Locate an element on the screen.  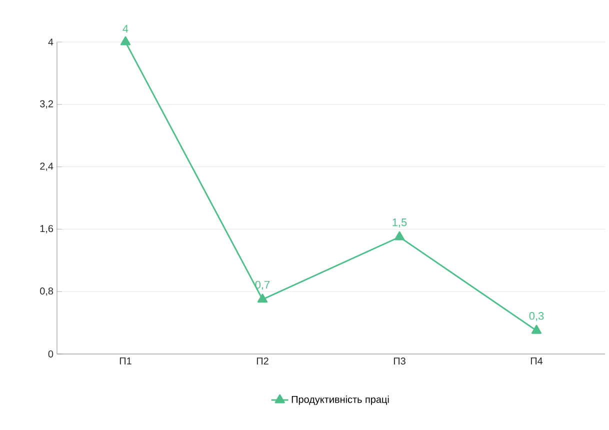
data-label: 4 is located at coordinates (125, 28).